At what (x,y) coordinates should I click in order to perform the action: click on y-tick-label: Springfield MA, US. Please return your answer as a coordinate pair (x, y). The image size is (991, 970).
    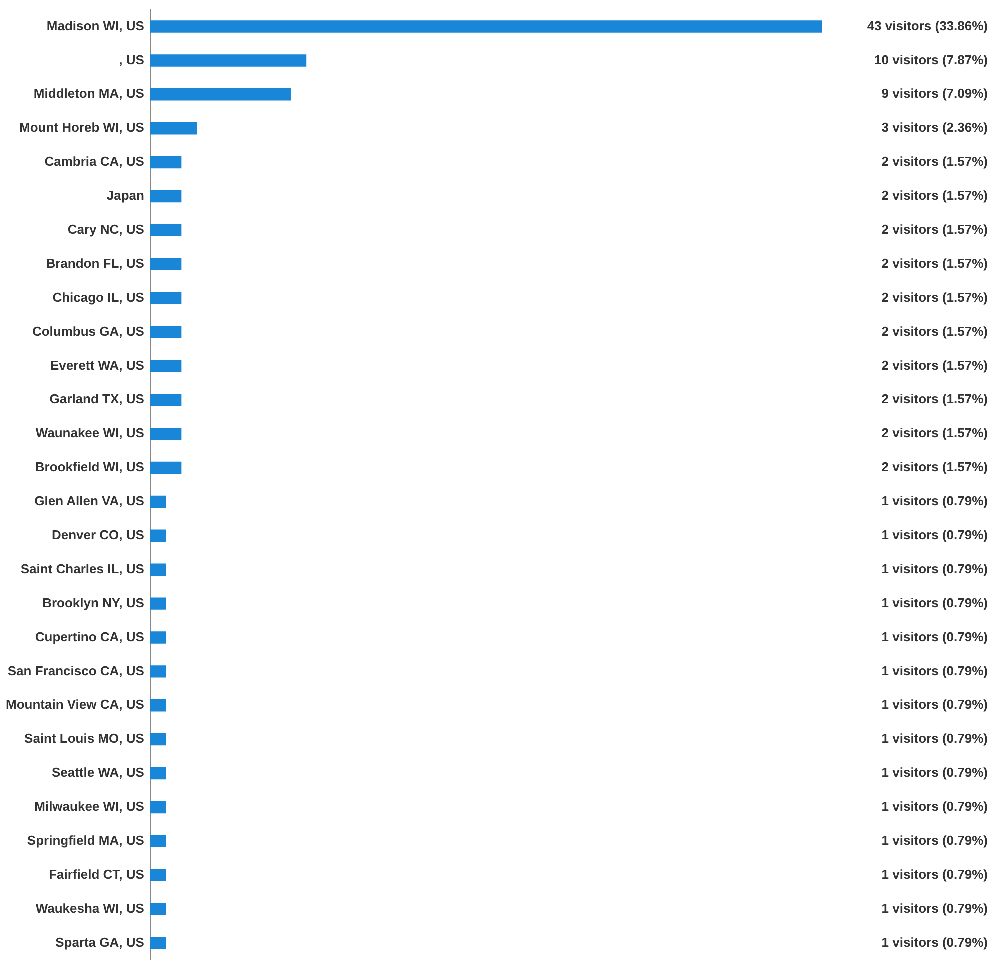
    Looking at the image, I should click on (86, 840).